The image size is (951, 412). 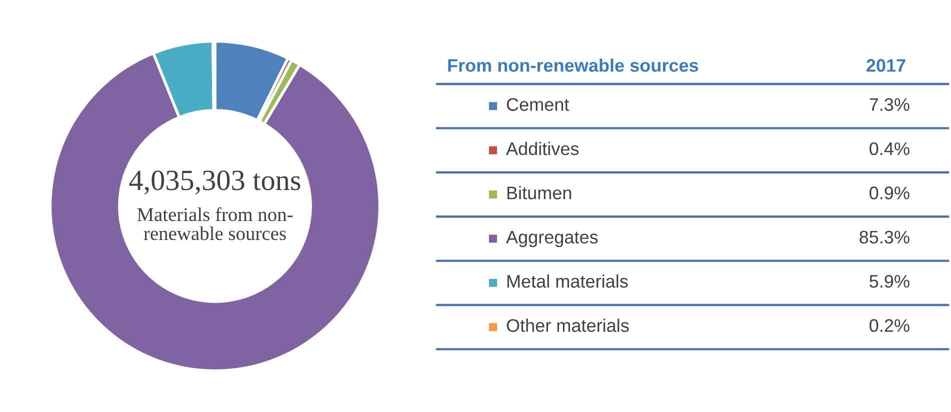 I want to click on legend-label: Other materials, so click(x=567, y=325).